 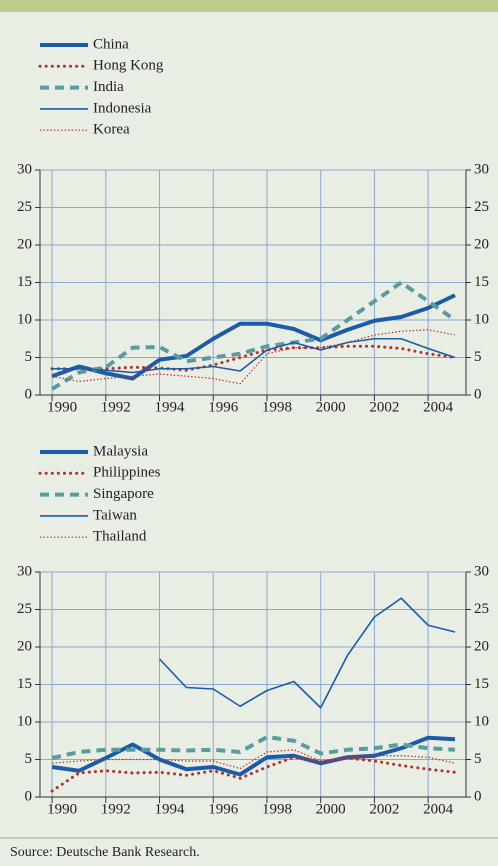 What do you see at coordinates (122, 108) in the screenshot?
I see `legend-label: Indonesia` at bounding box center [122, 108].